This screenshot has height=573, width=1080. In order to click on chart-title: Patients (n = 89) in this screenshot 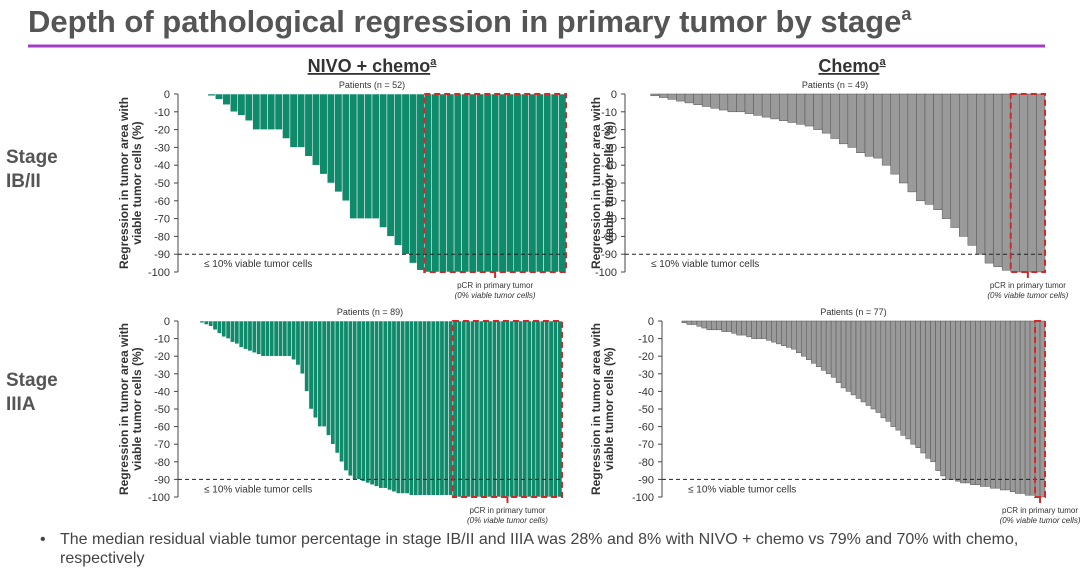, I will do `click(370, 312)`.